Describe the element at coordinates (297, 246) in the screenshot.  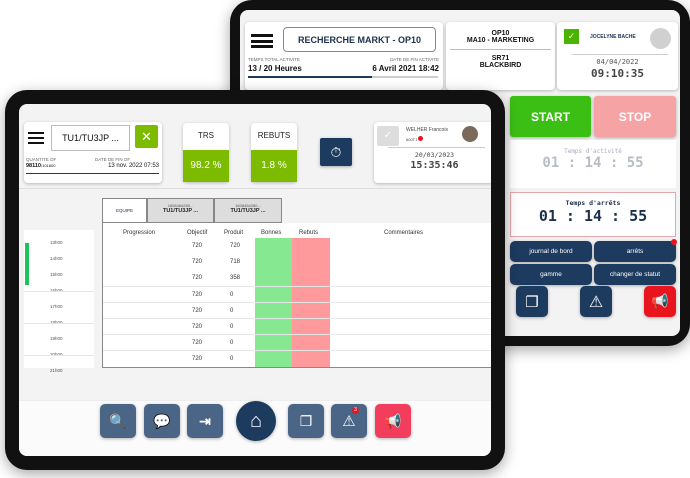
I see `table-row: 720 720` at that location.